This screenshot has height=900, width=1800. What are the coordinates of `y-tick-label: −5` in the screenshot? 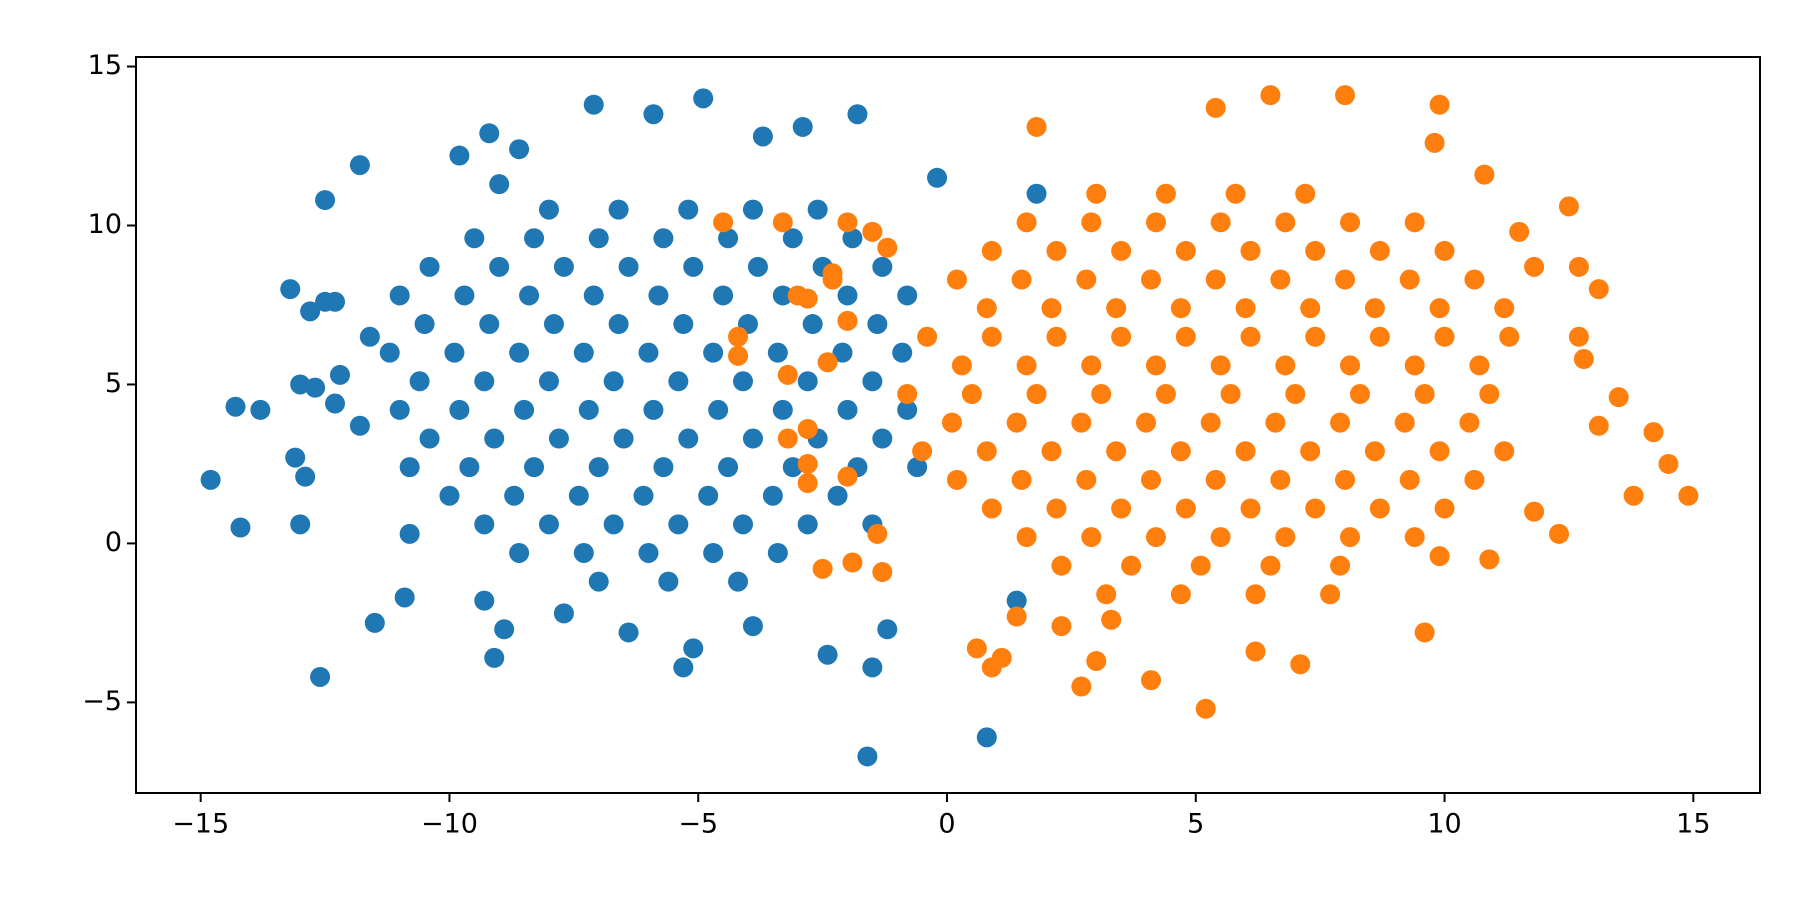 It's located at (102, 701).